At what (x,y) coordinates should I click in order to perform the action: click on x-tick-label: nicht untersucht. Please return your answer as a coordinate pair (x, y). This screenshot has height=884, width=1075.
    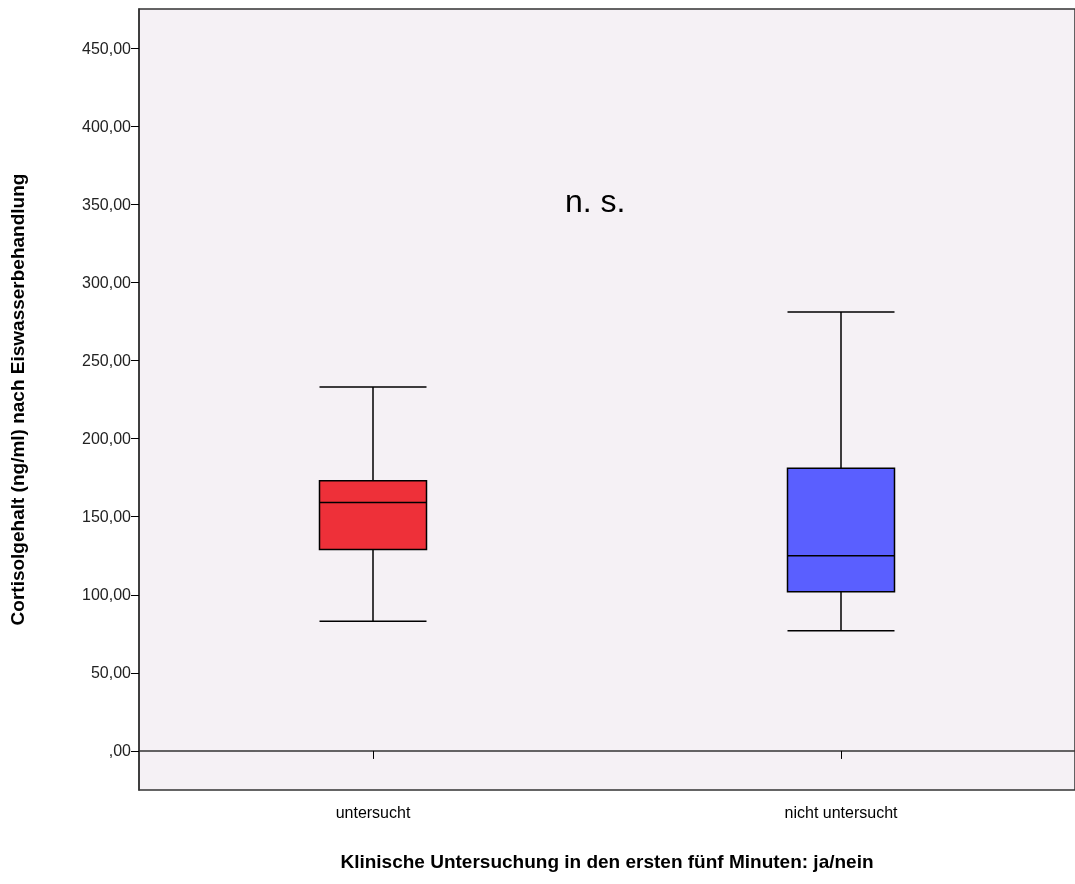
    Looking at the image, I should click on (841, 812).